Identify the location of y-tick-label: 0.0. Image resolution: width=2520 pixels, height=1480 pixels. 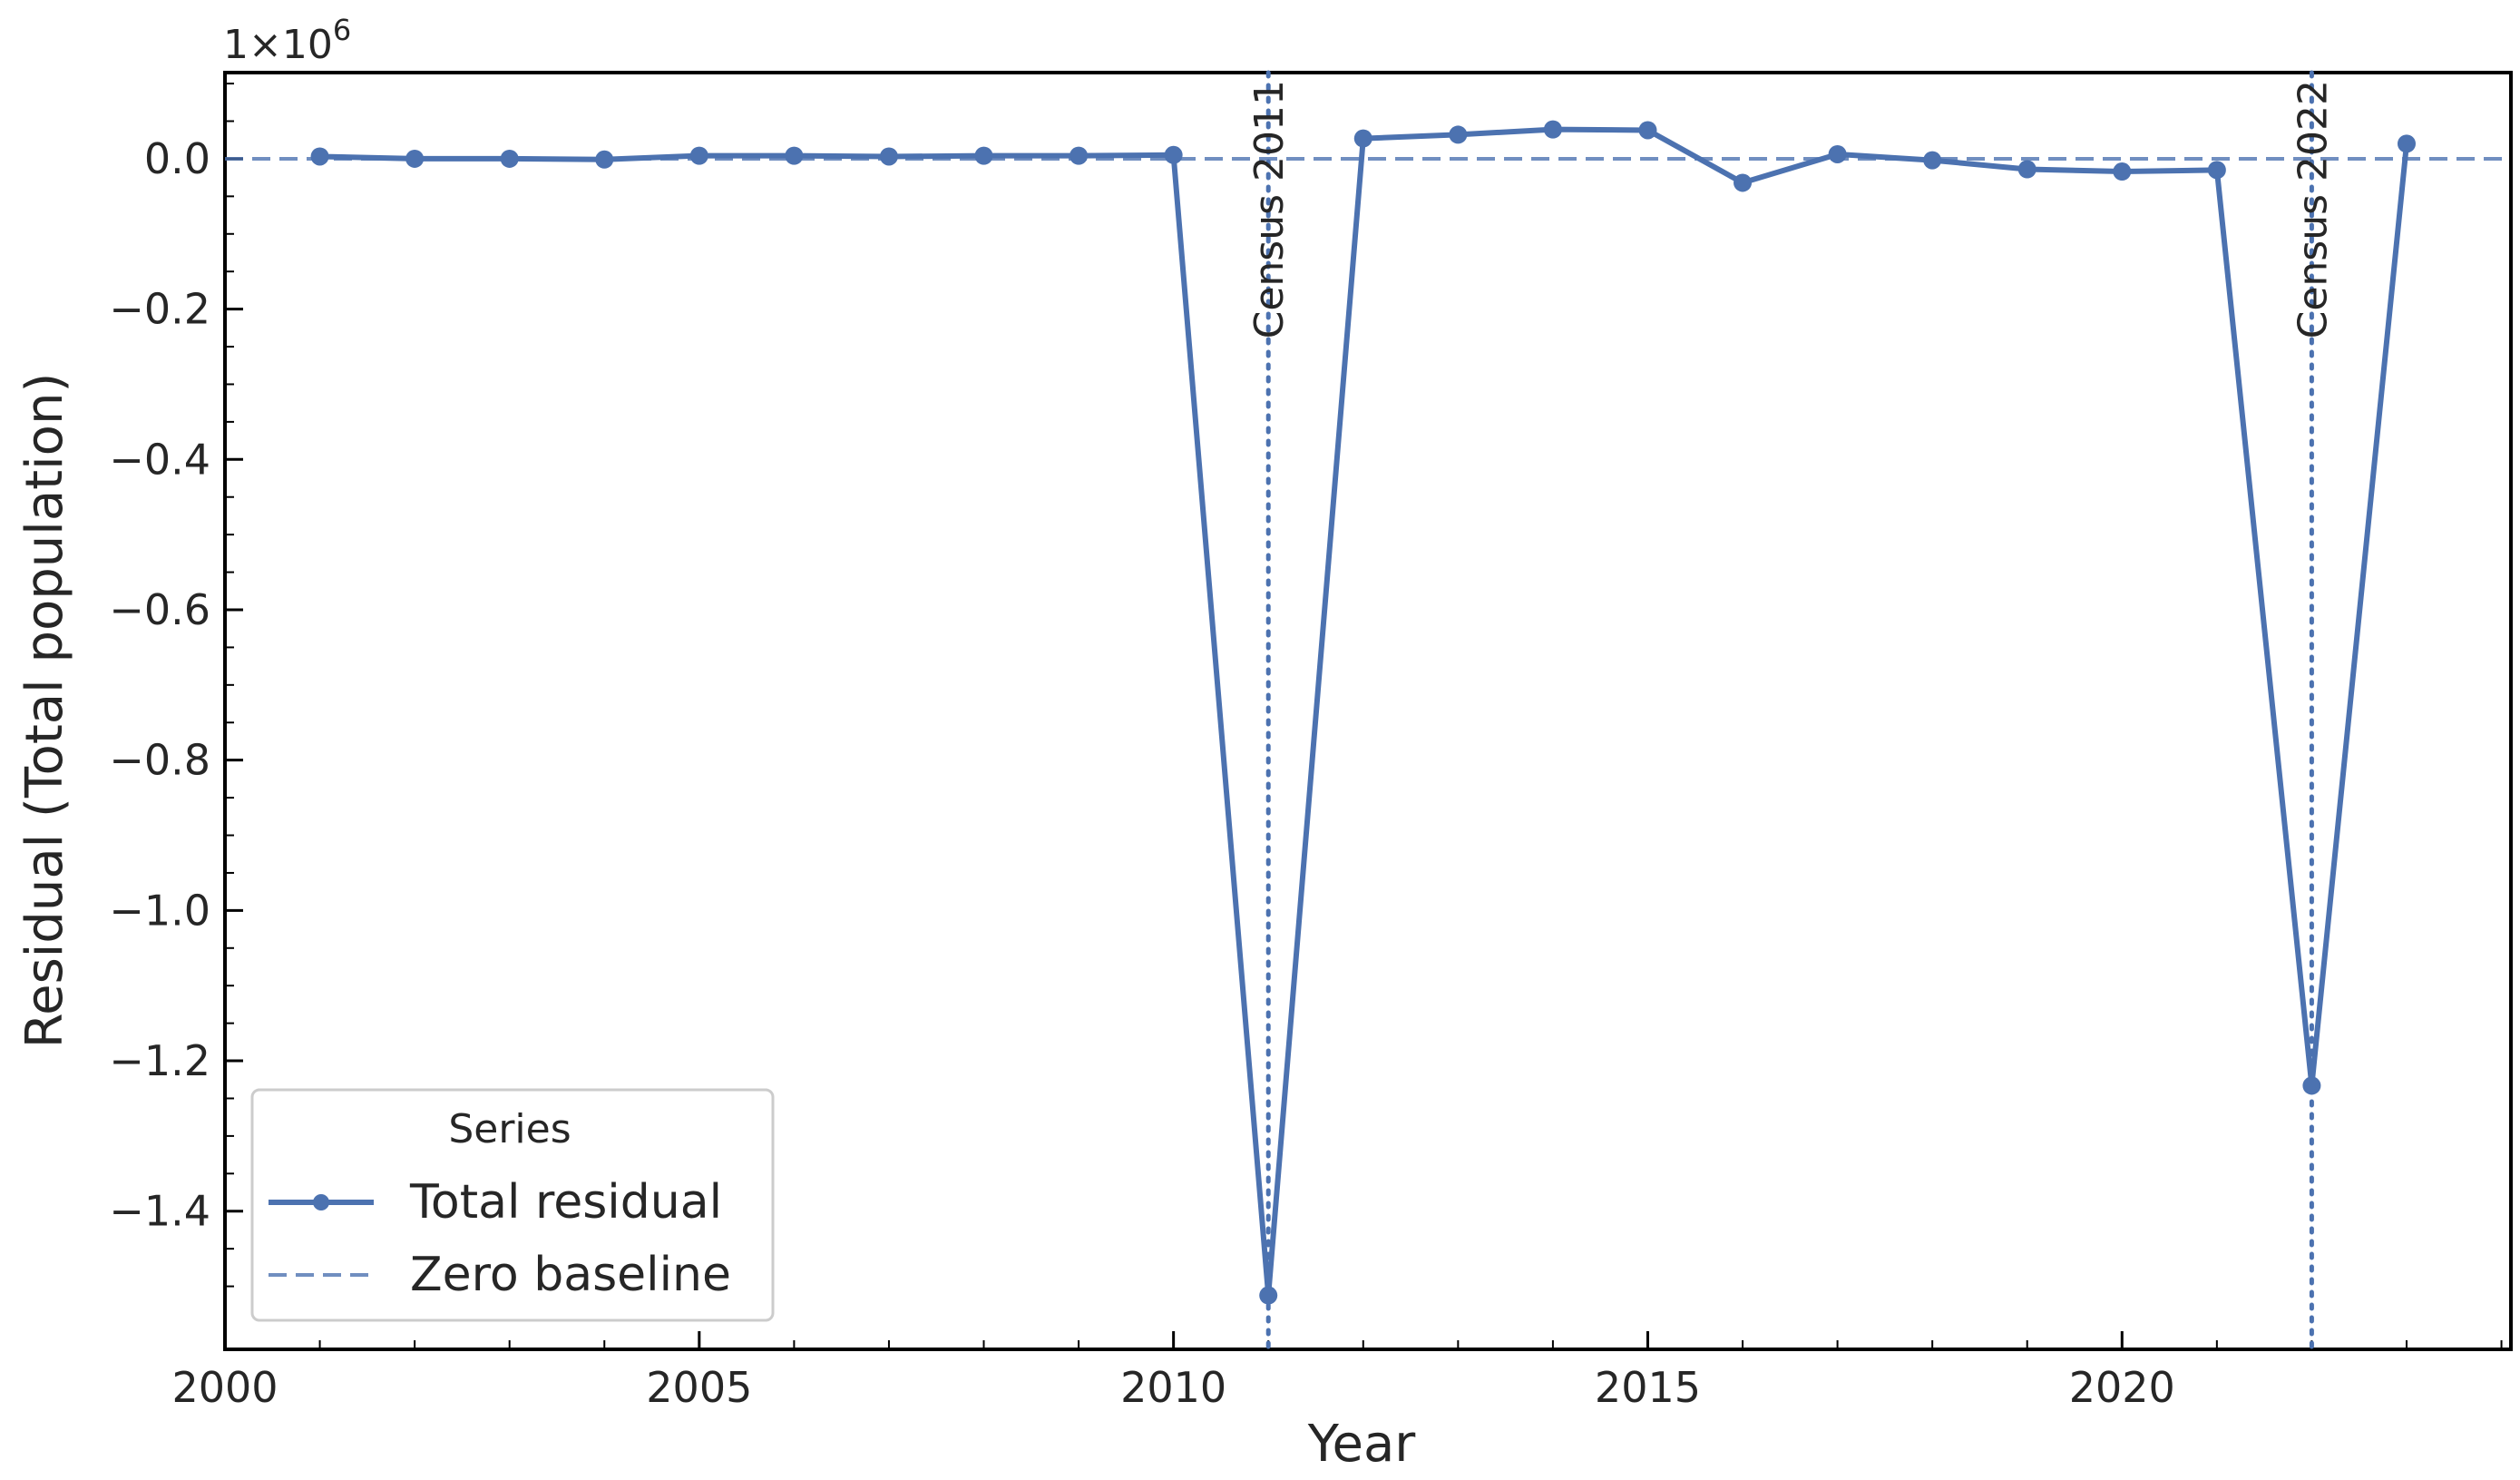
(177, 158).